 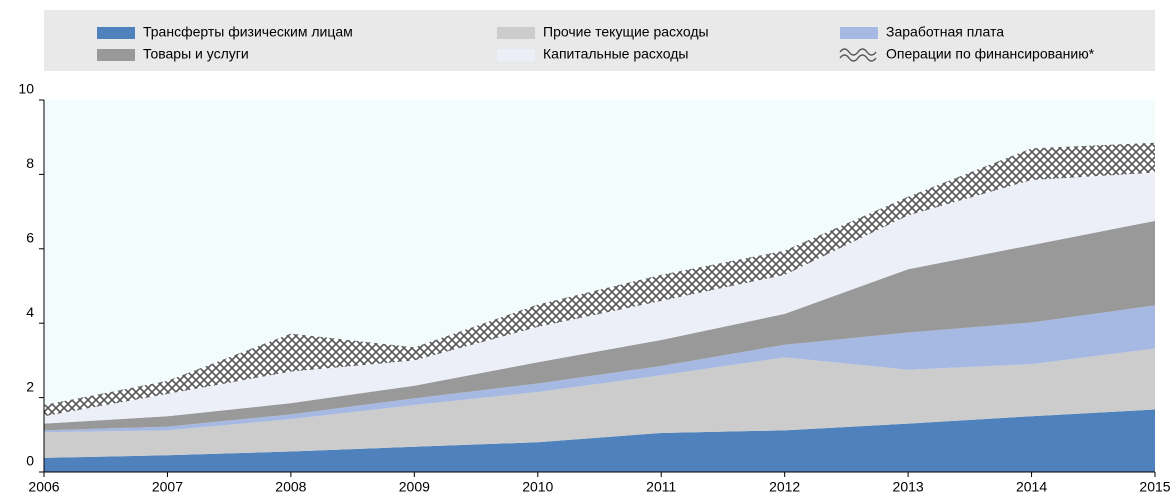 I want to click on legend-label: Капитальные расходы, so click(x=615, y=54).